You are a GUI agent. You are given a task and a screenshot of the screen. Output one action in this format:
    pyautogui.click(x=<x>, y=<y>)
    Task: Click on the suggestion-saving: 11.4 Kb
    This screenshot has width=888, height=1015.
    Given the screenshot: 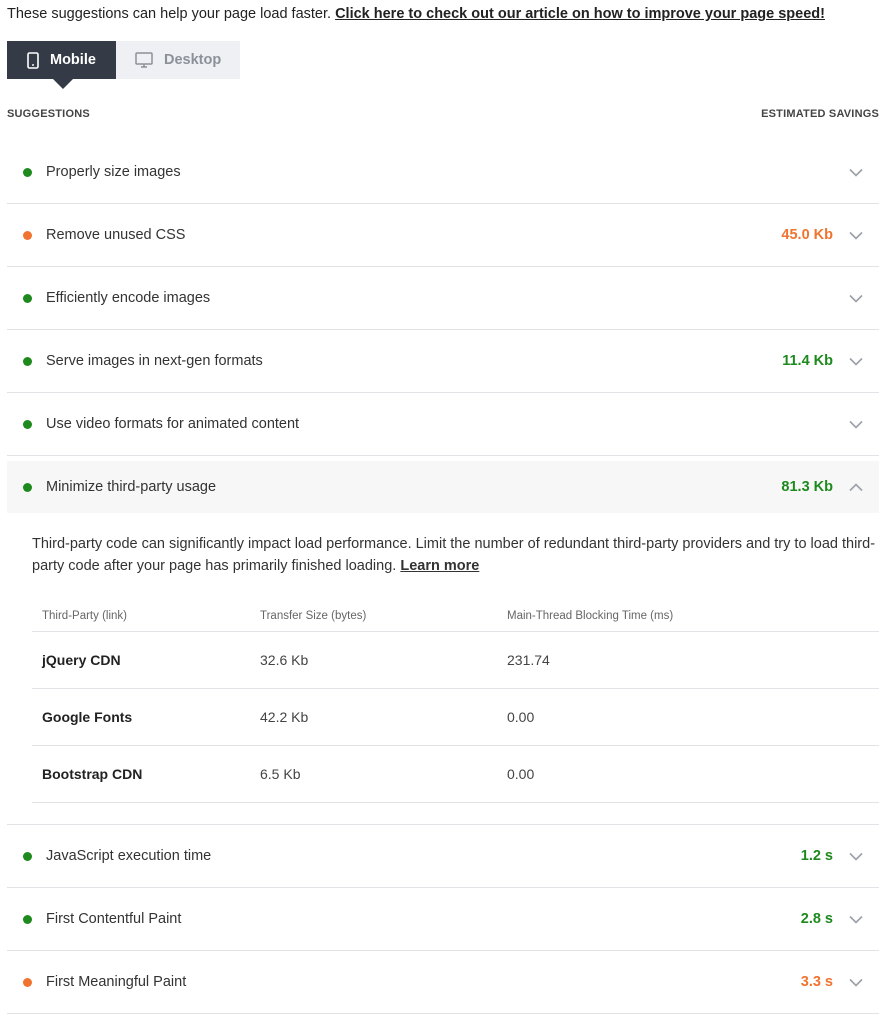 What is the action you would take?
    pyautogui.click(x=807, y=361)
    